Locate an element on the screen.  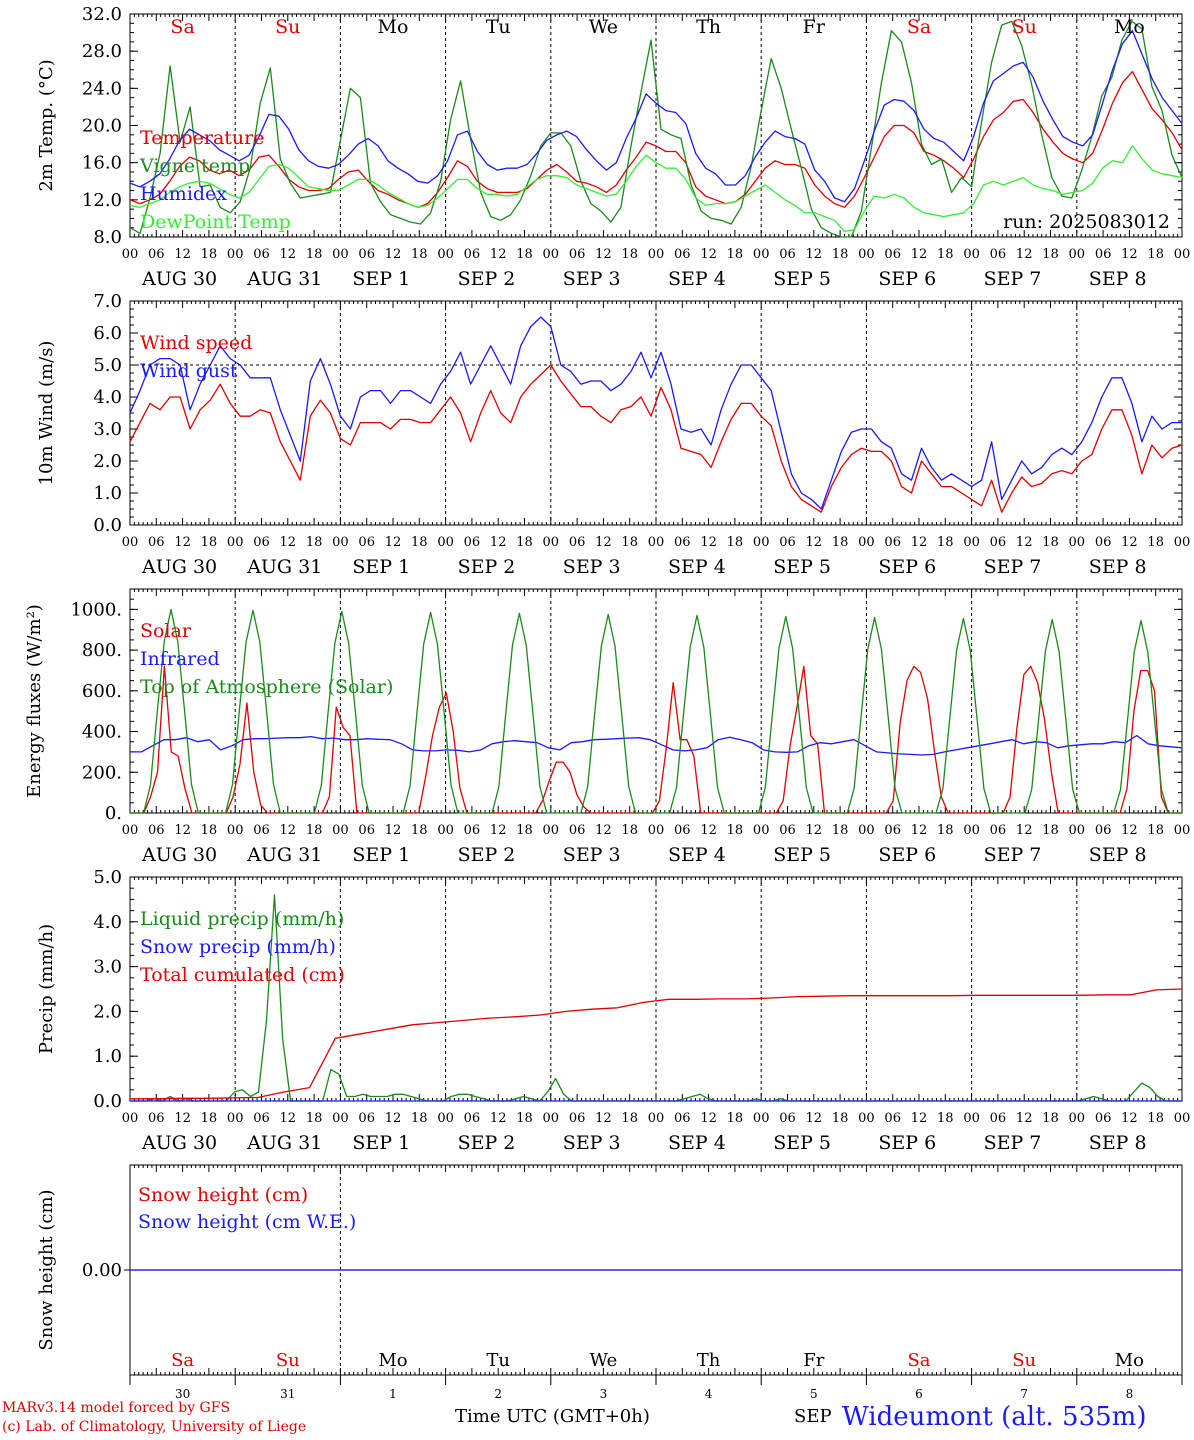
day-of-week-label: Mo is located at coordinates (1129, 27).